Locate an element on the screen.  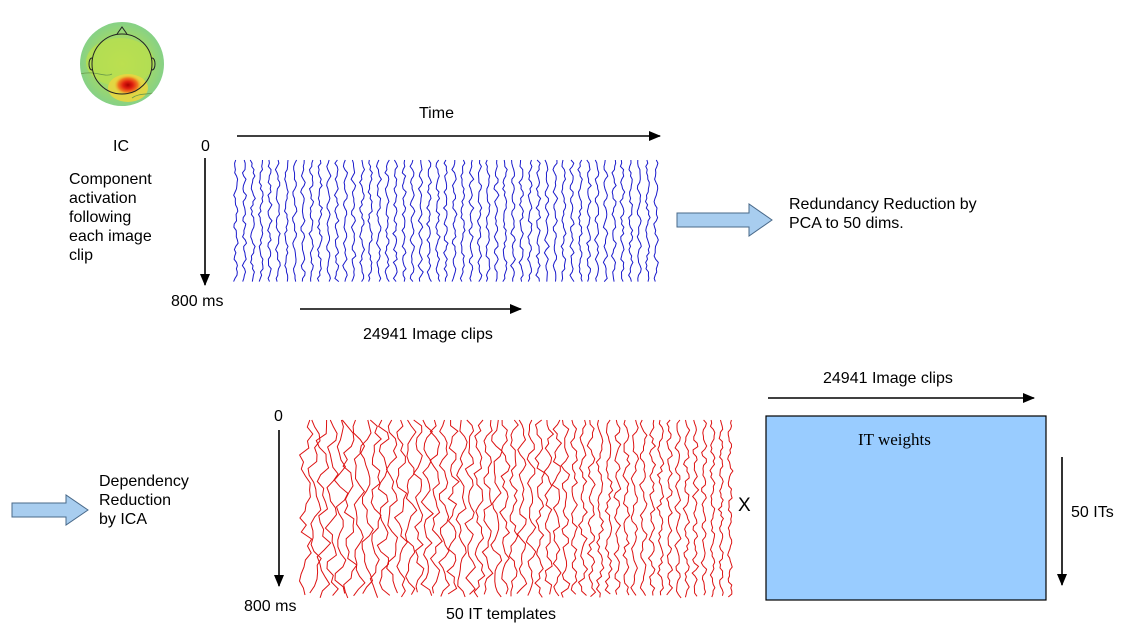
bottom-zero-label: 0 is located at coordinates (278, 416).